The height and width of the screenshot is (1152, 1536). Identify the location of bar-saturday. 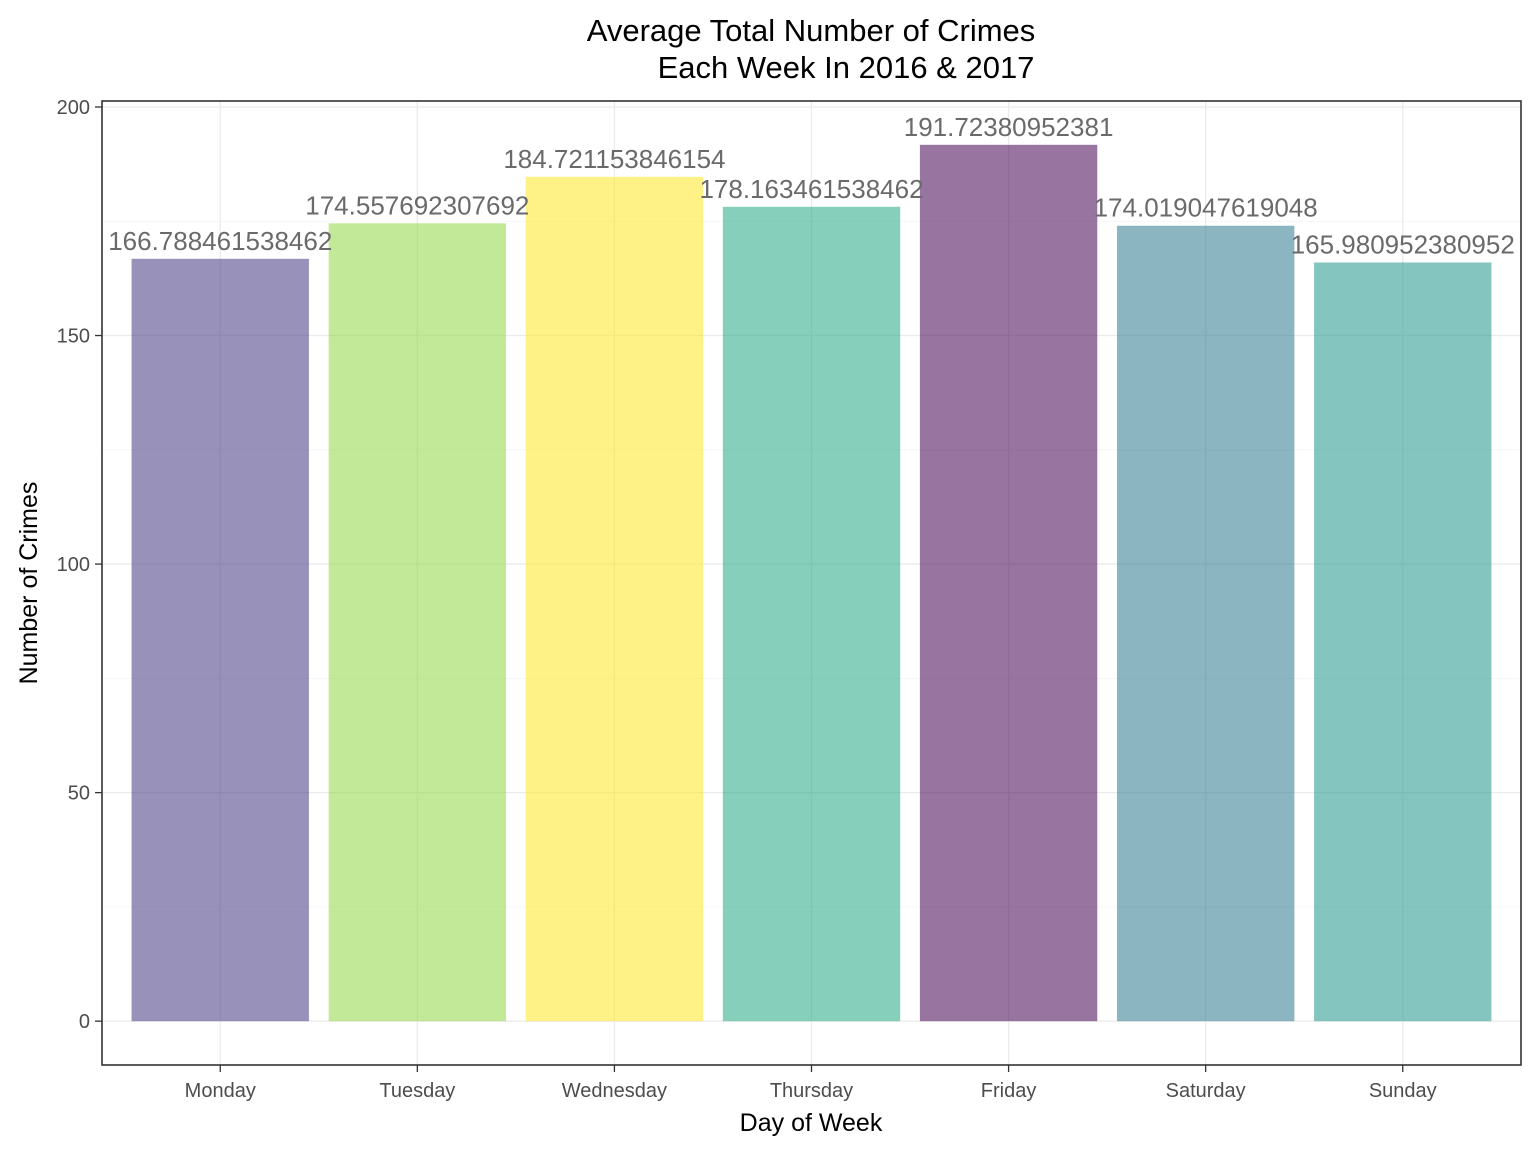
(1205, 623).